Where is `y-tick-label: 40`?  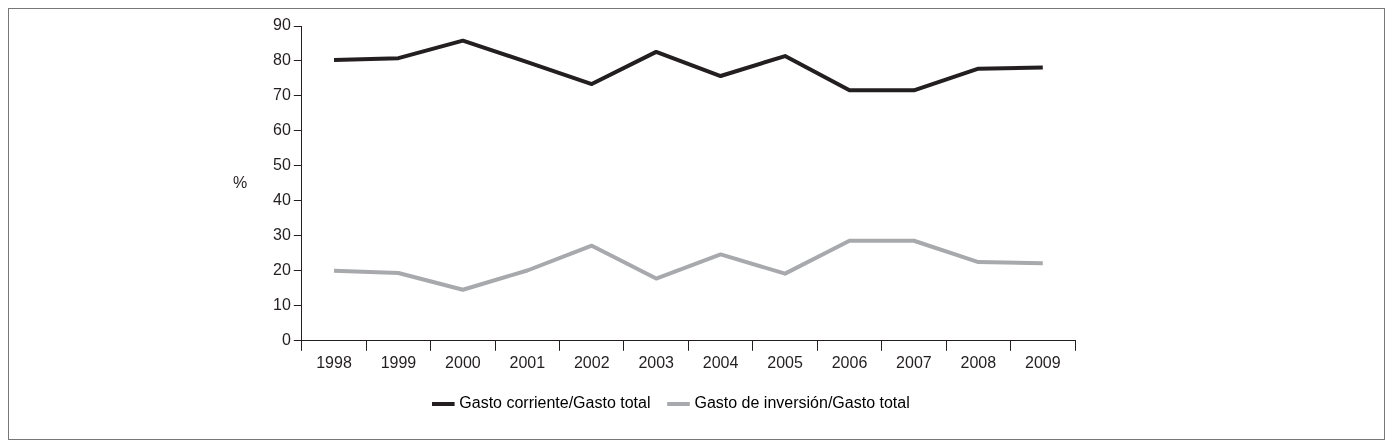 y-tick-label: 40 is located at coordinates (282, 200).